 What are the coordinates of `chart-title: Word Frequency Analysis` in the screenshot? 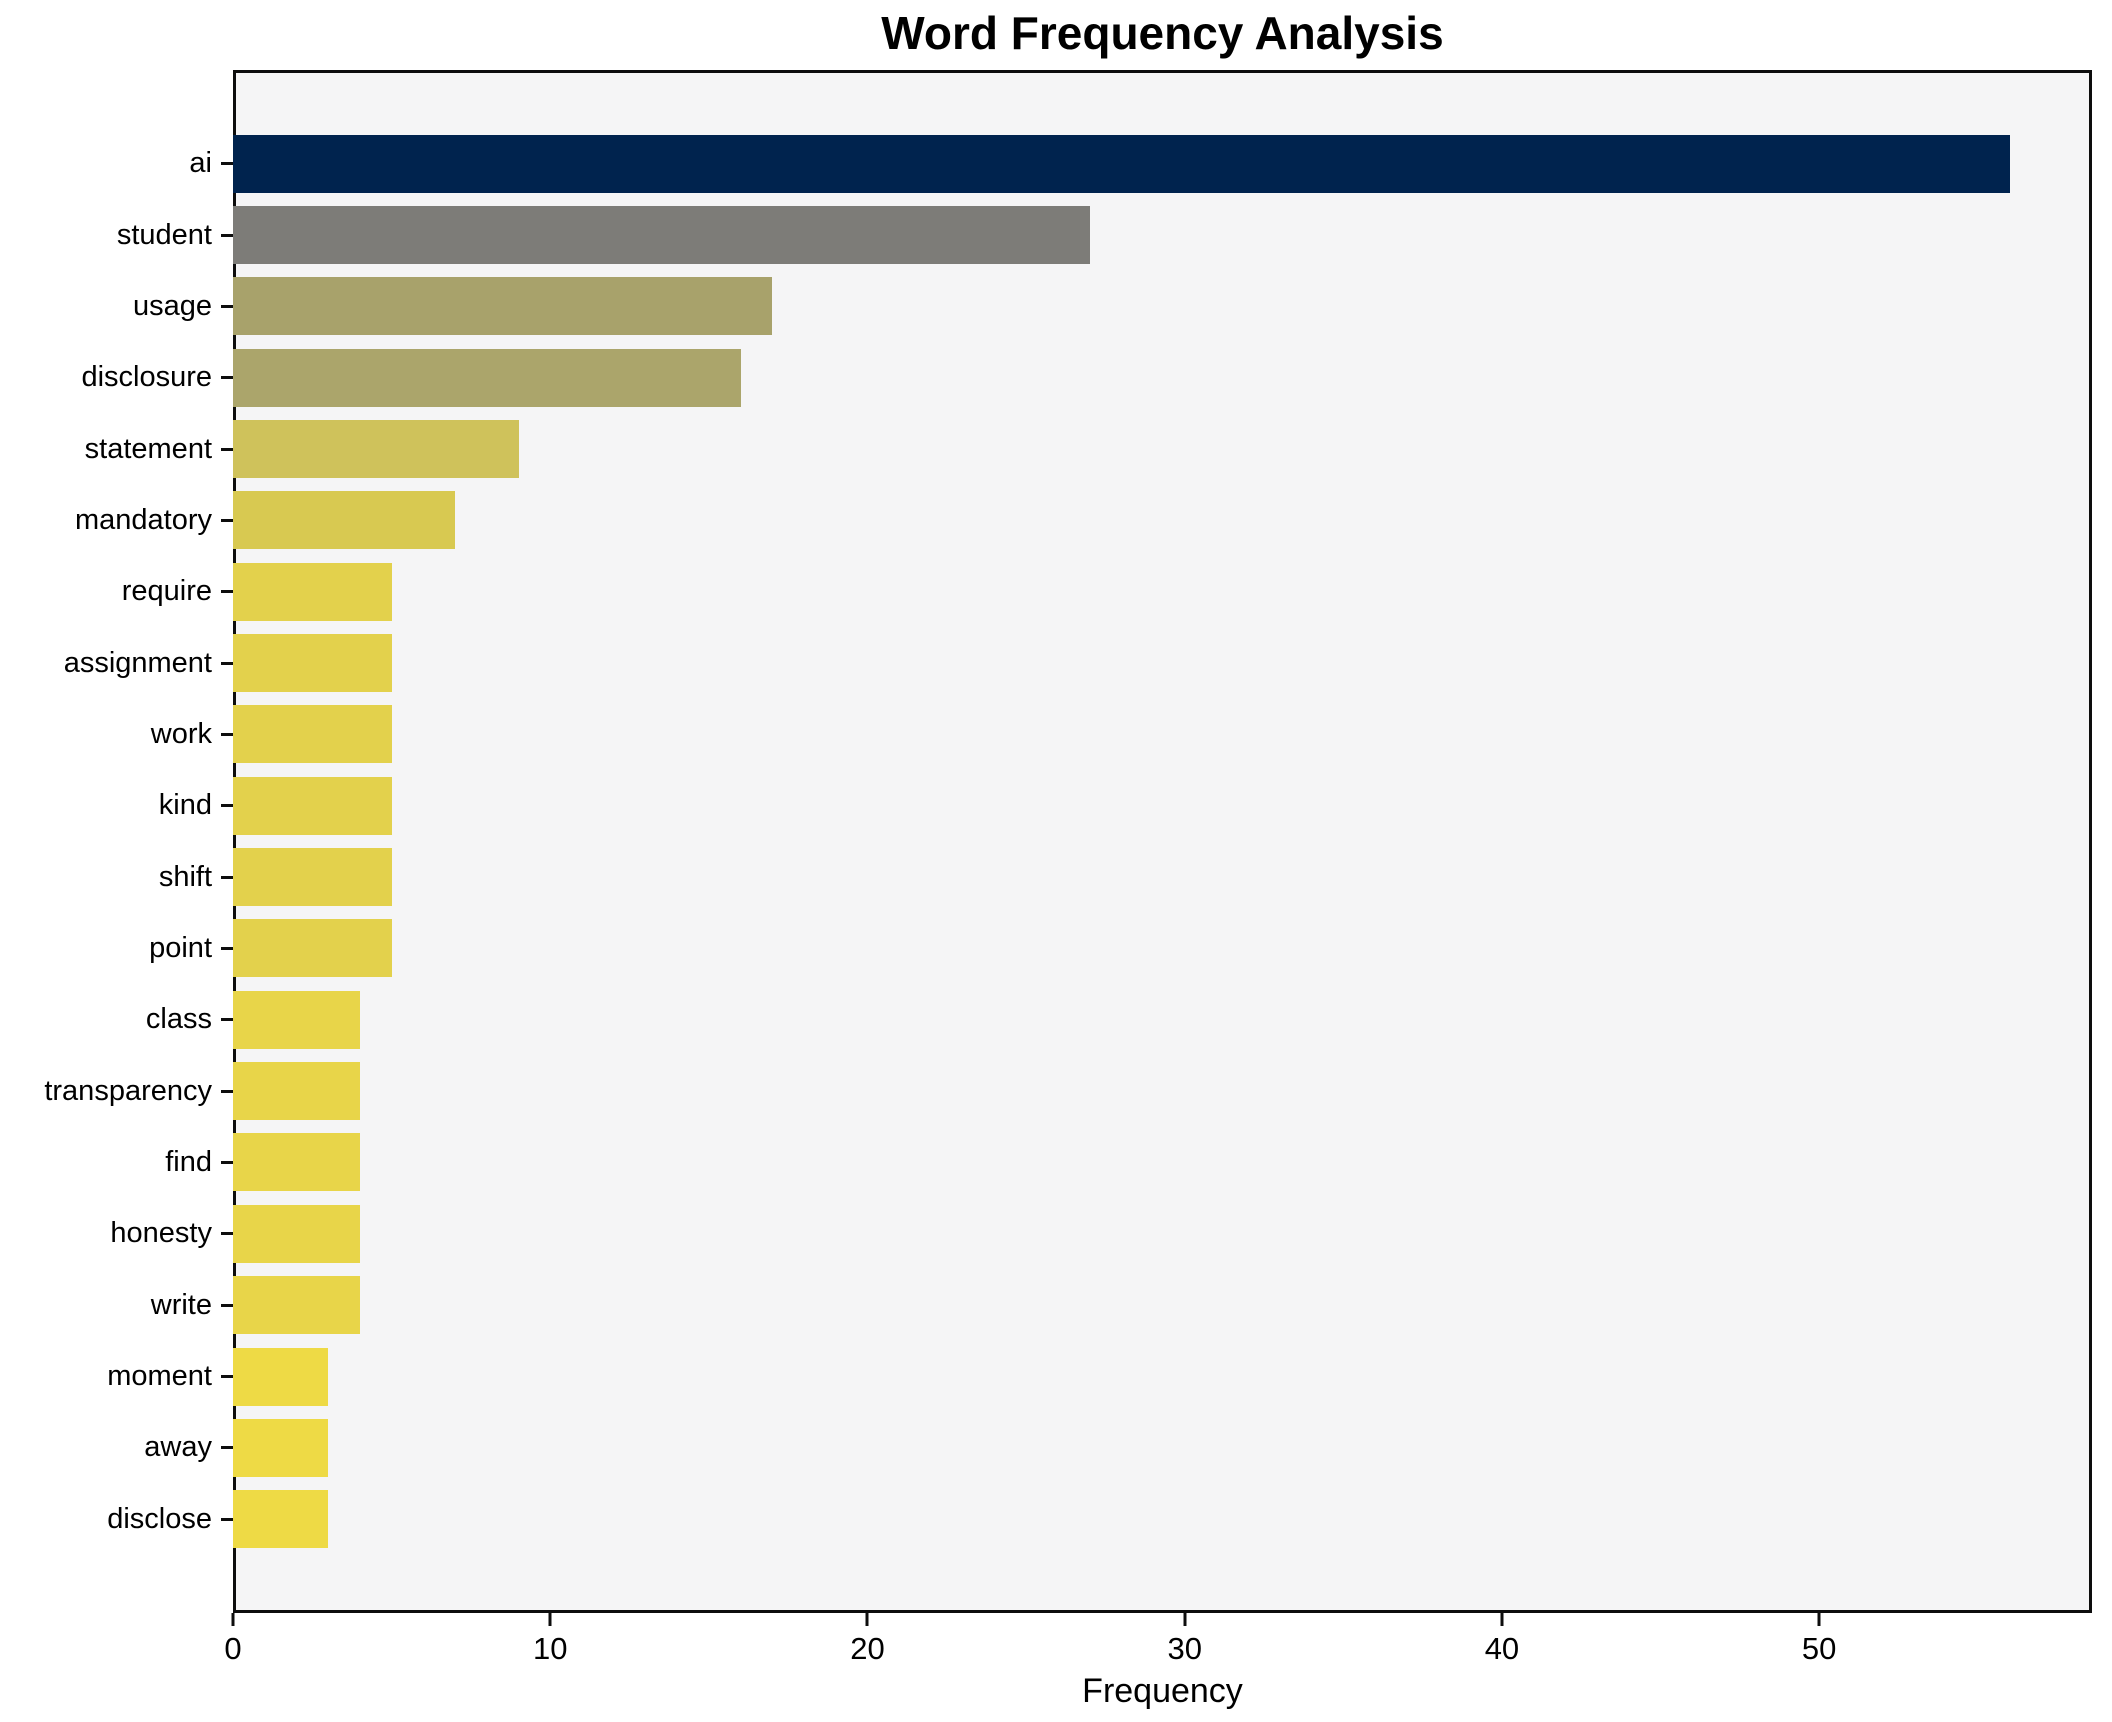 It's located at (1162, 33).